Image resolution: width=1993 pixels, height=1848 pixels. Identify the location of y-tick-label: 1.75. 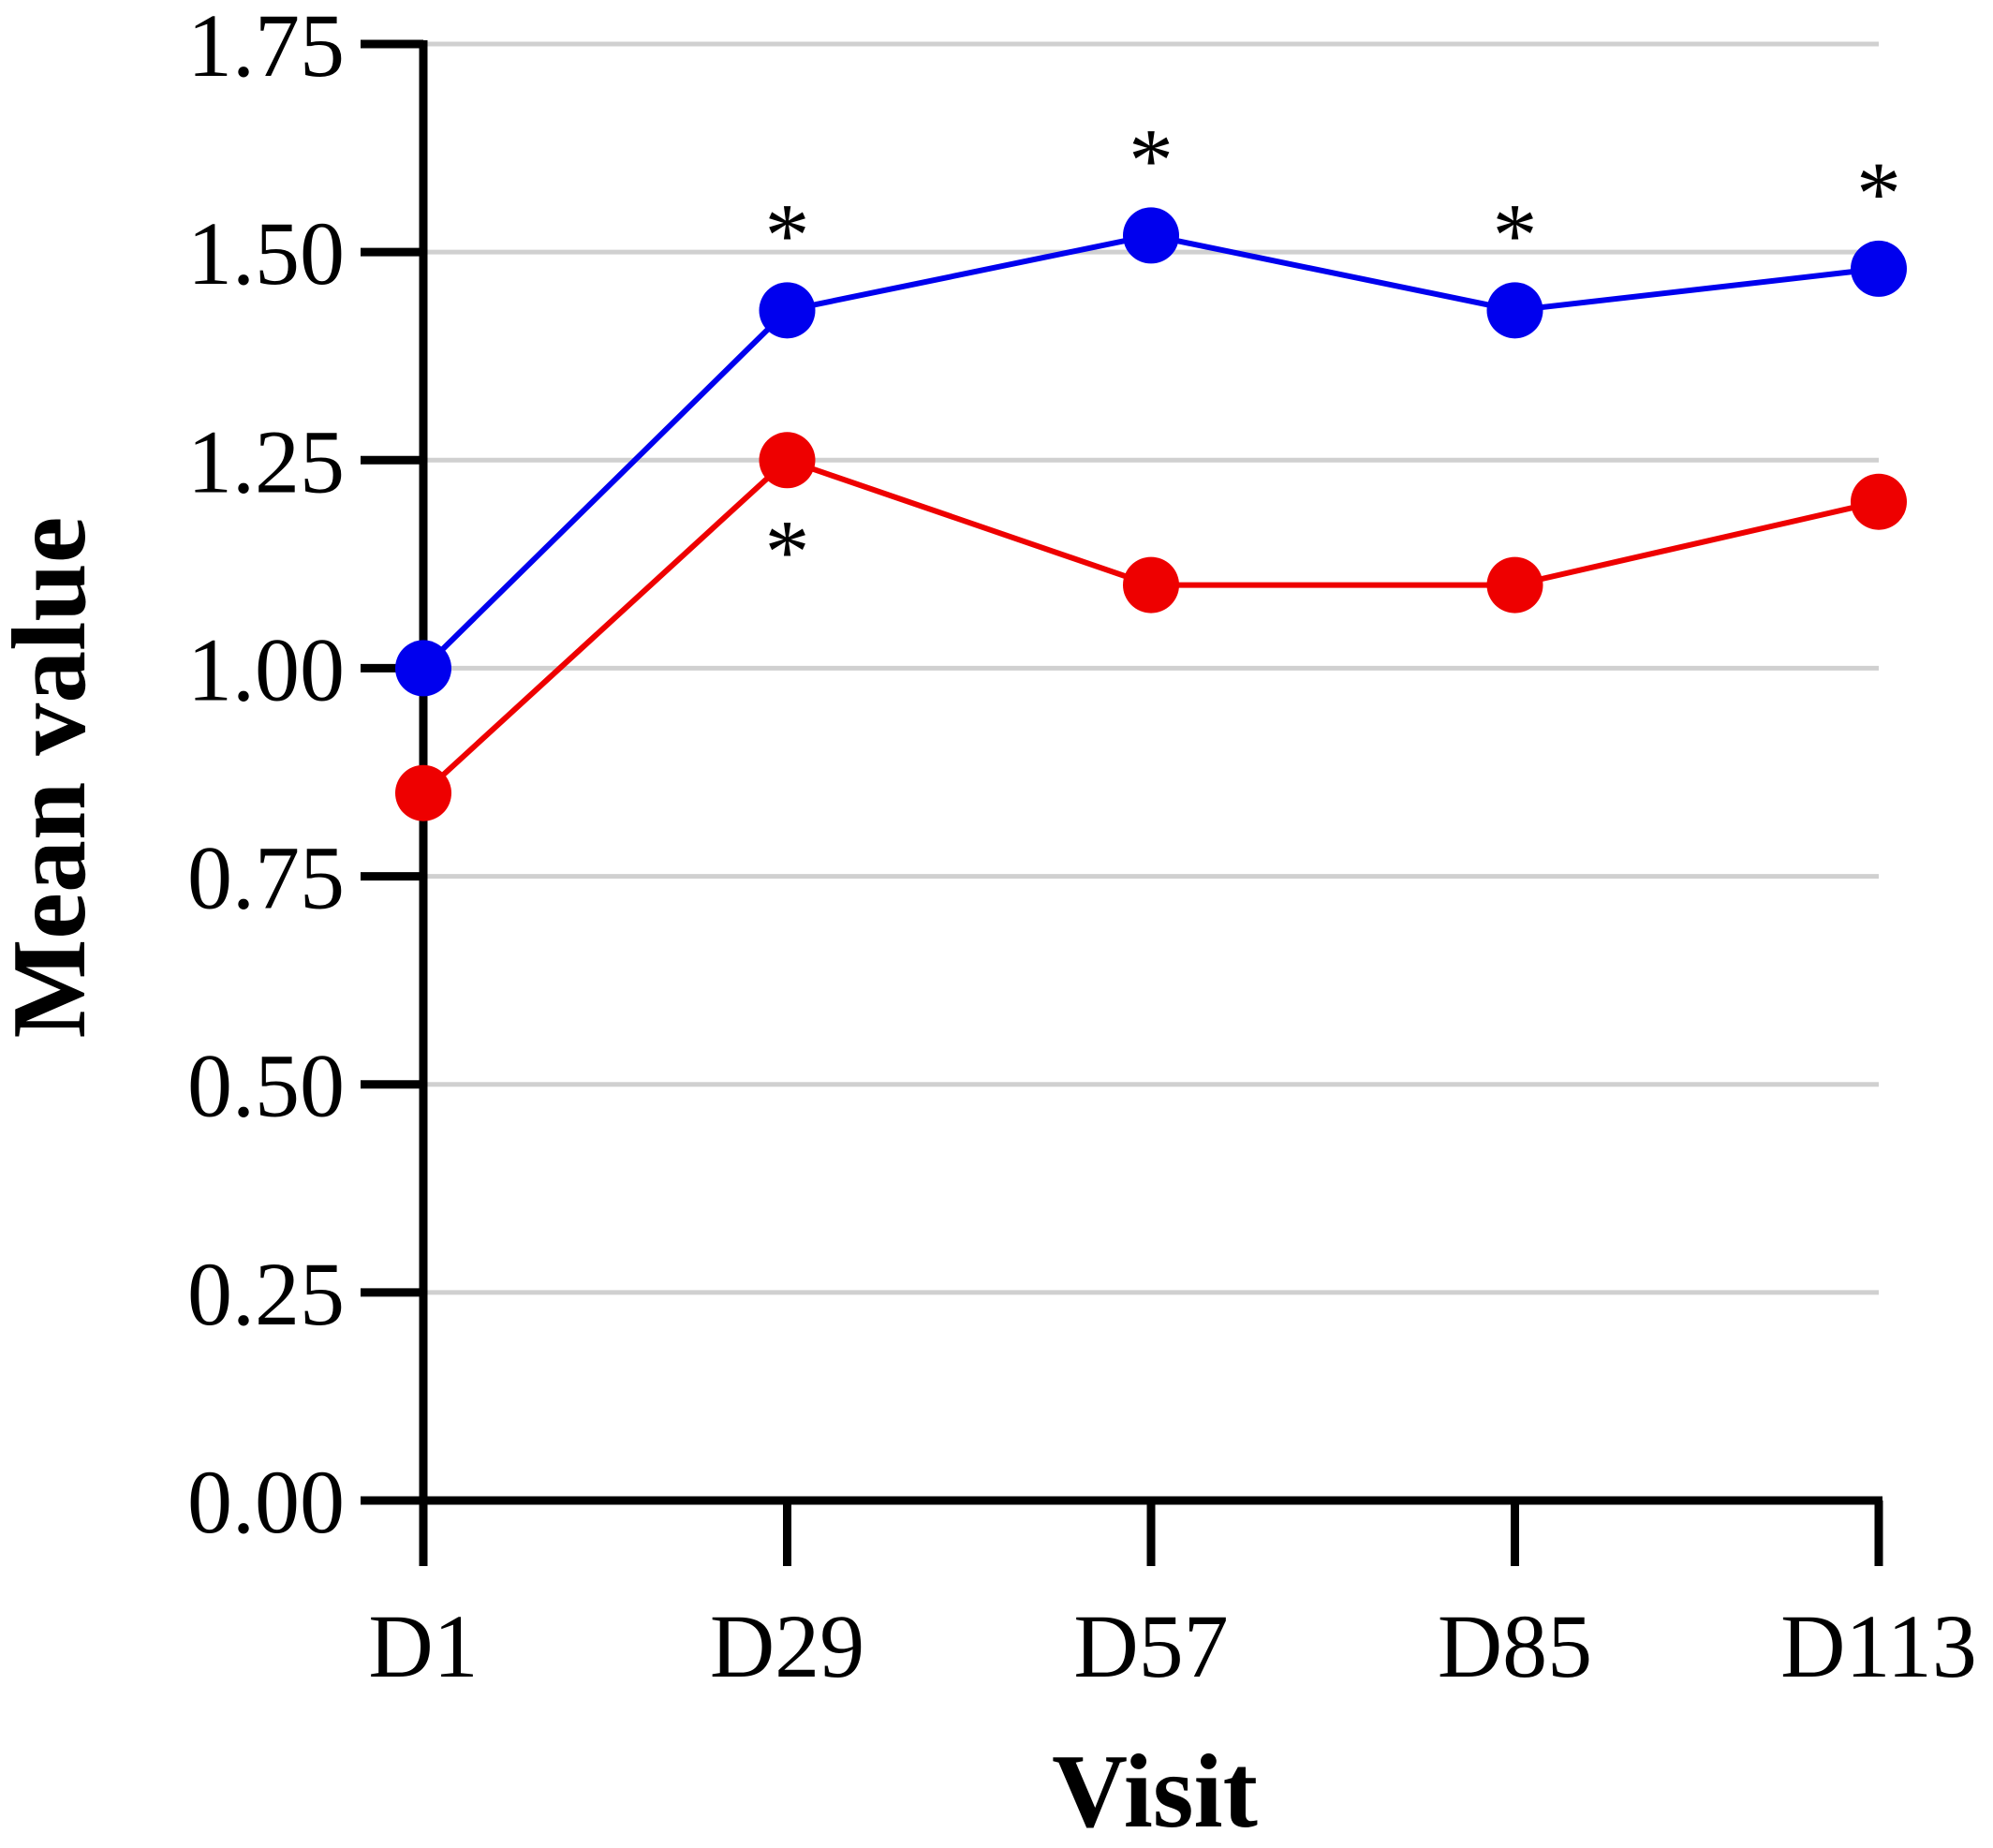
(266, 48).